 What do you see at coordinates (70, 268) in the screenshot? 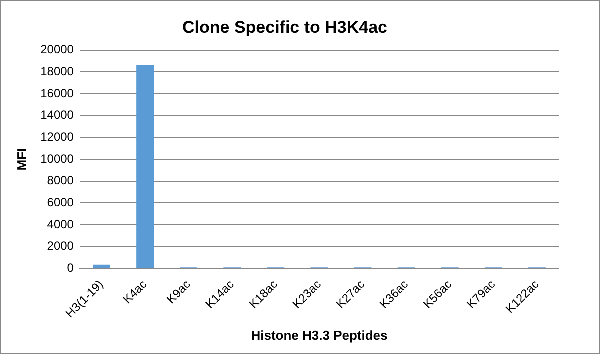
I see `y-tick-label: 0` at bounding box center [70, 268].